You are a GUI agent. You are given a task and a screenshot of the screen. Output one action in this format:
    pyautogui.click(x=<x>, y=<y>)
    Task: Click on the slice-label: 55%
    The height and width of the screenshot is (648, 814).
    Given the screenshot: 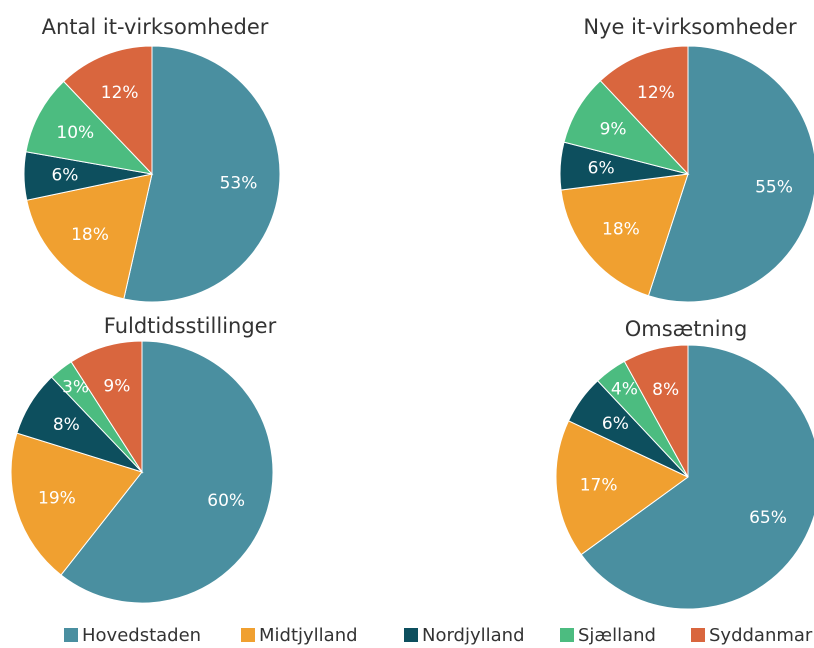 What is the action you would take?
    pyautogui.click(x=774, y=188)
    